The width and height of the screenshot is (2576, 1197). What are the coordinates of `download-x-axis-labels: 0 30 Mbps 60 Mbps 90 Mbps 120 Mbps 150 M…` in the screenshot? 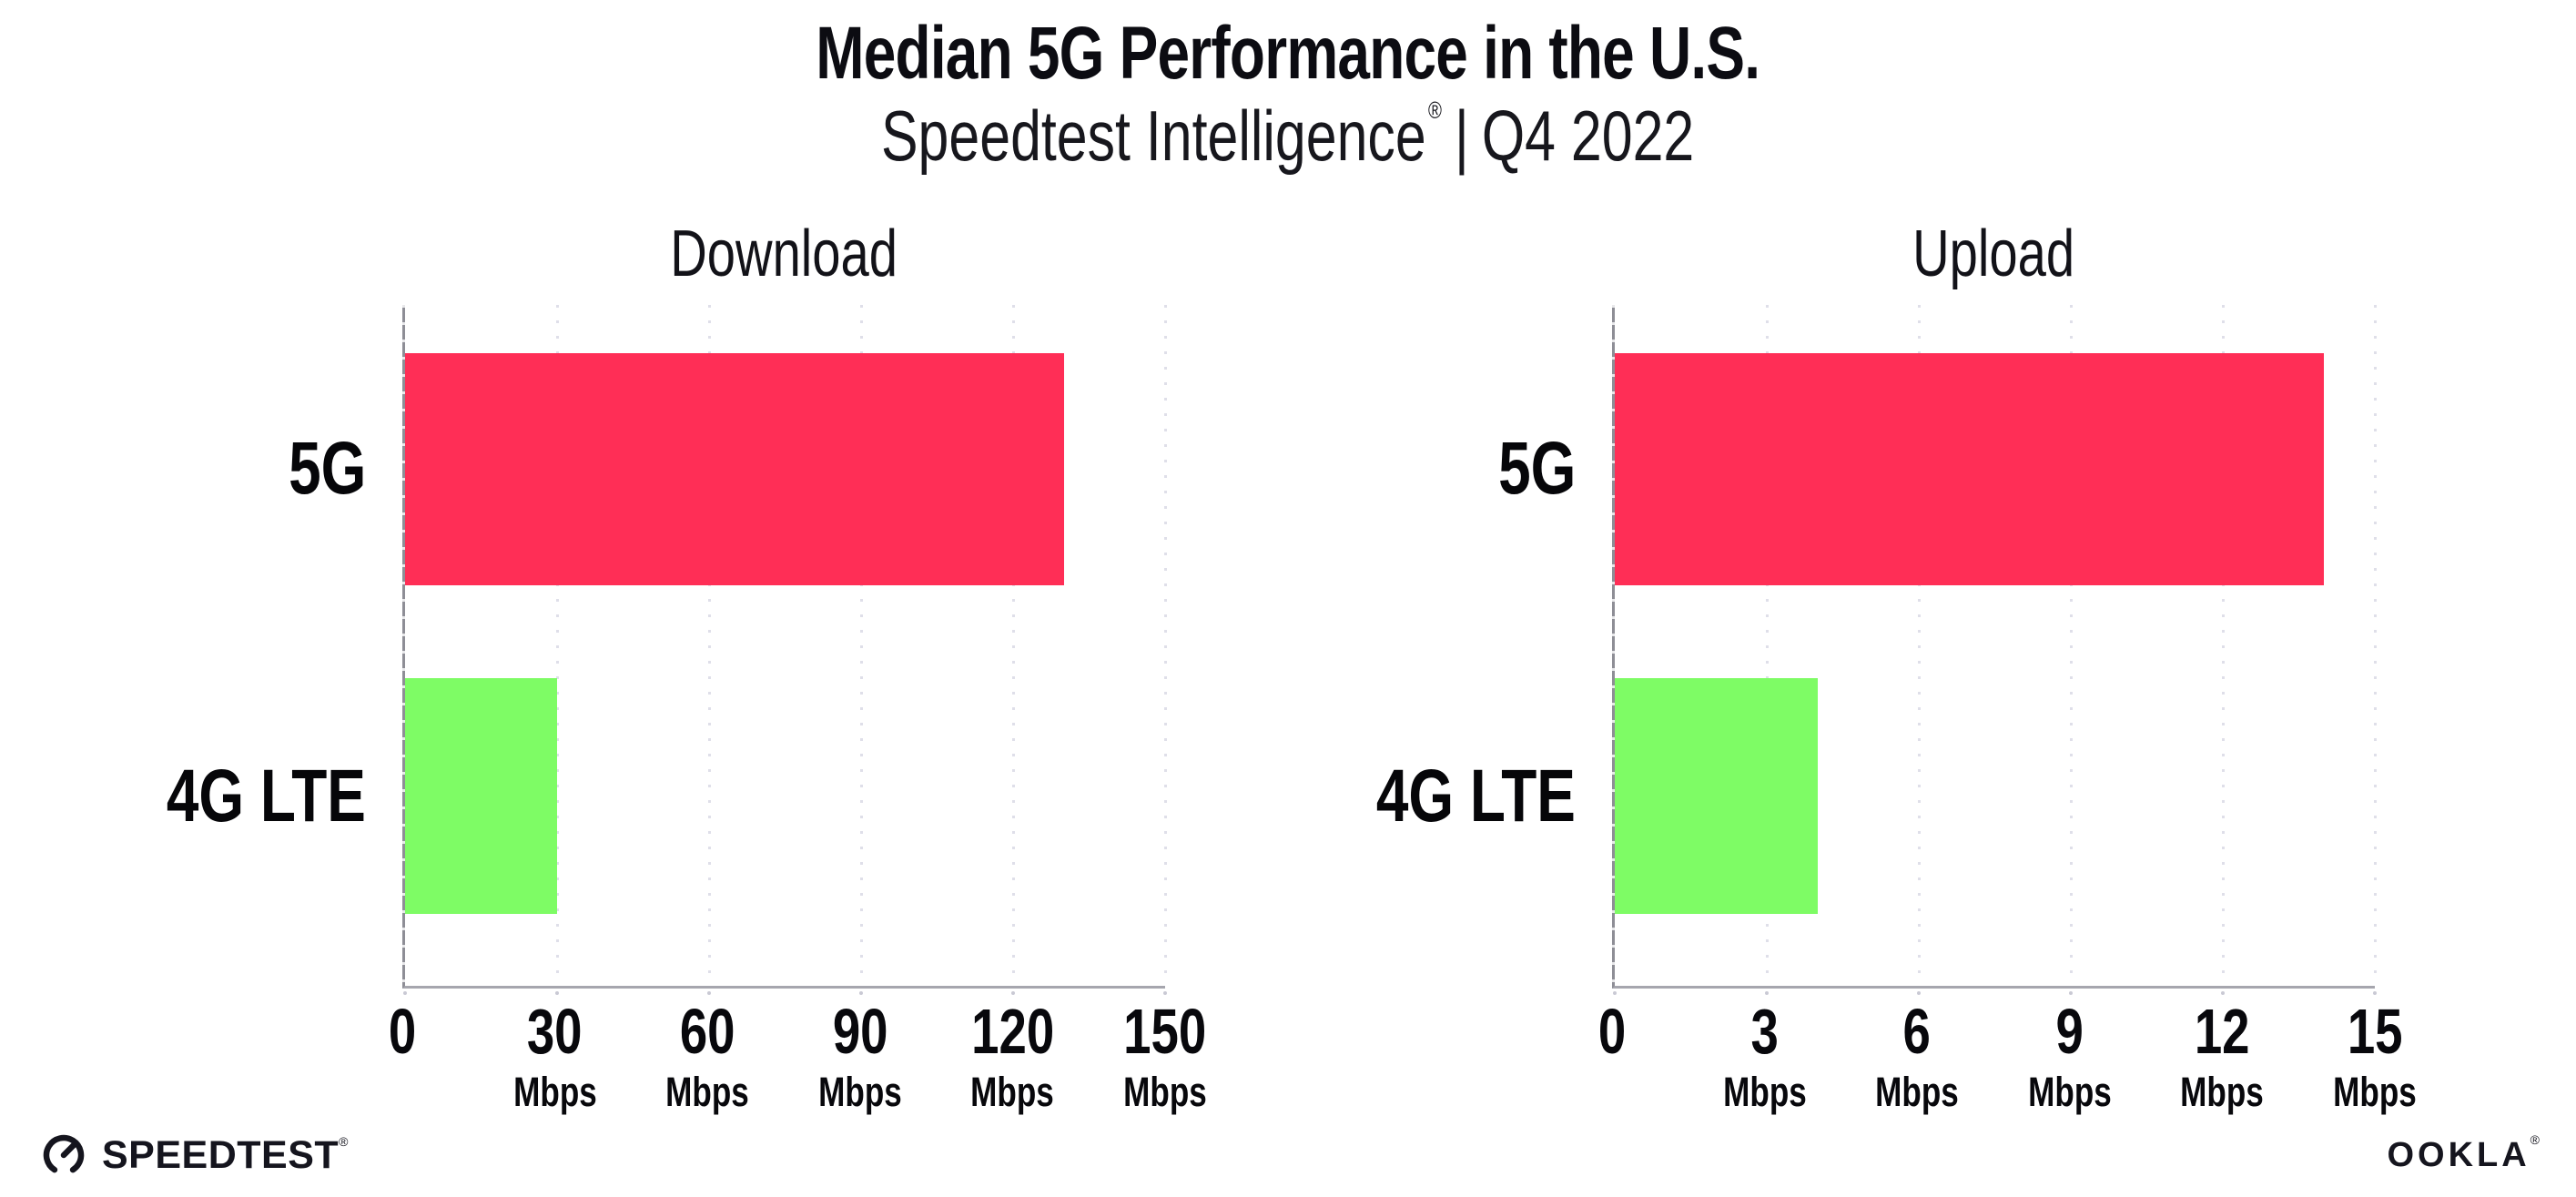 It's located at (798, 1072).